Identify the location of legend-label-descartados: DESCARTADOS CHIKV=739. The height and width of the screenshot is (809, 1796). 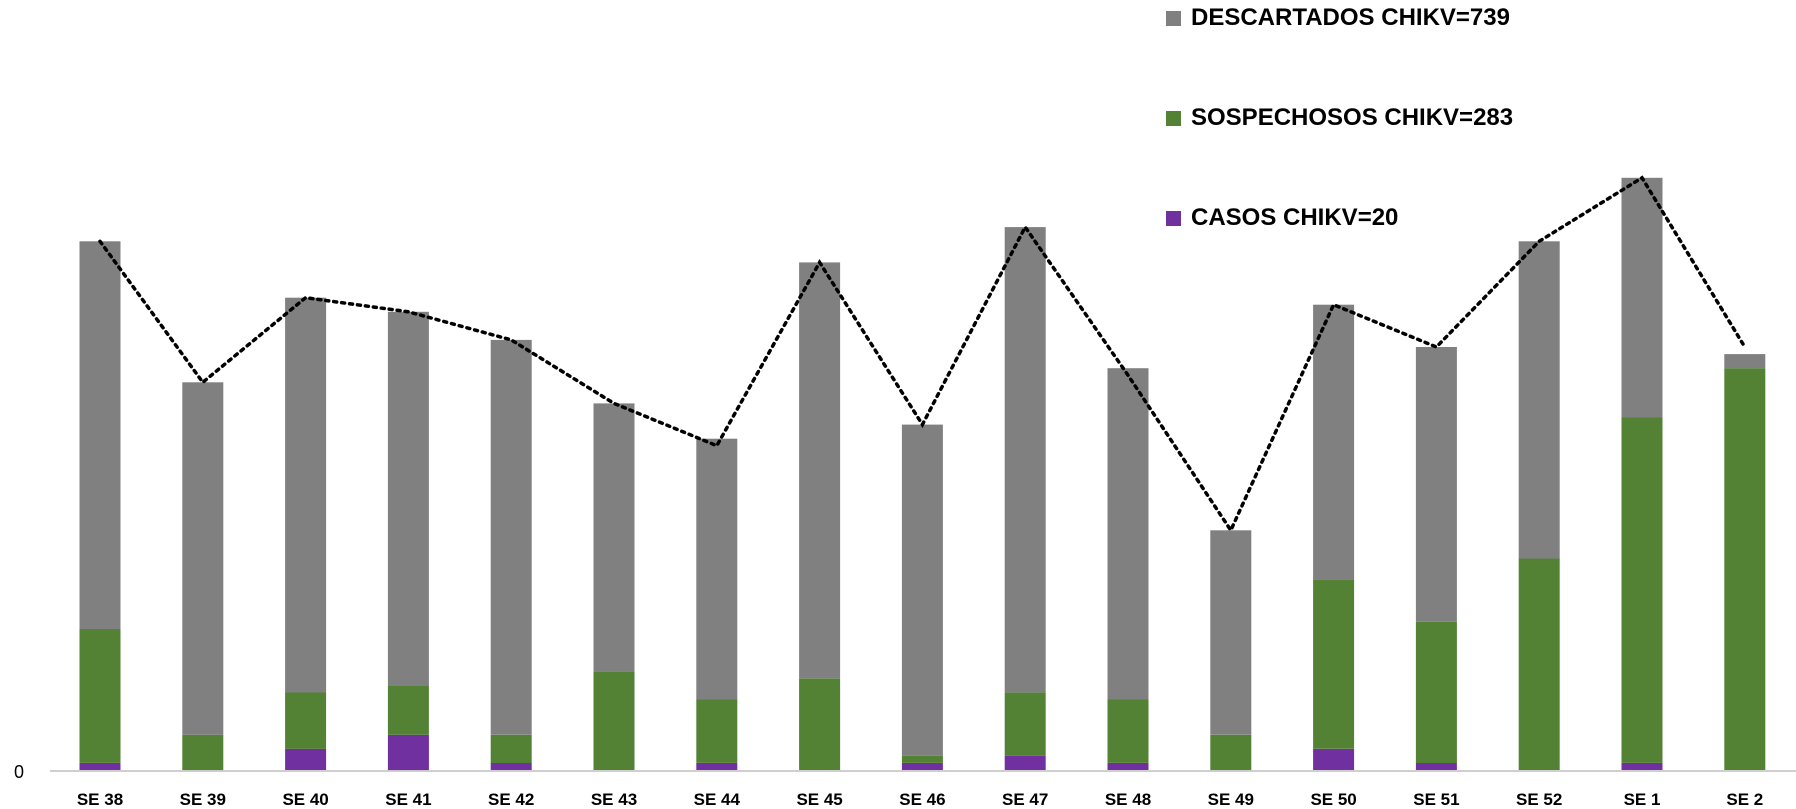
(1350, 17).